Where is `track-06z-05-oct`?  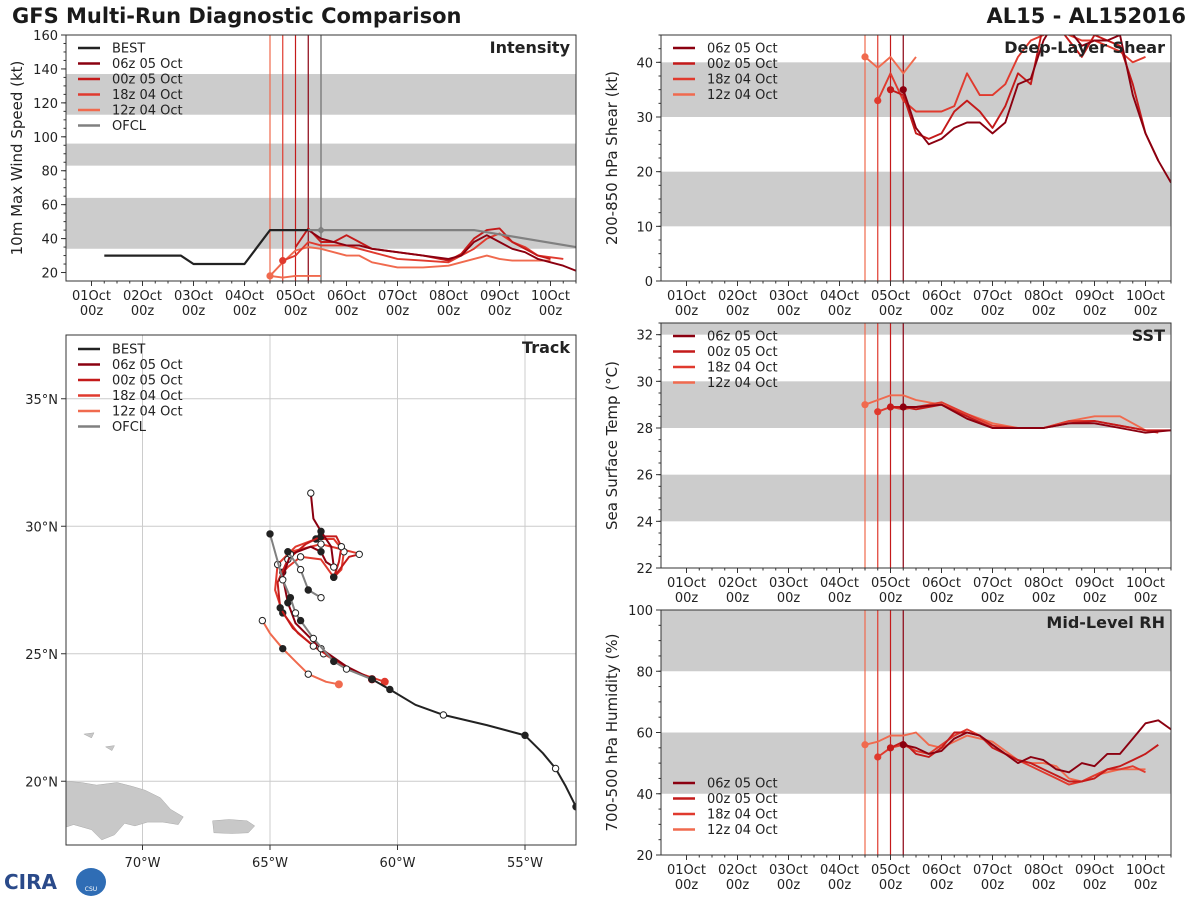 track-06z-05-oct is located at coordinates (327, 586).